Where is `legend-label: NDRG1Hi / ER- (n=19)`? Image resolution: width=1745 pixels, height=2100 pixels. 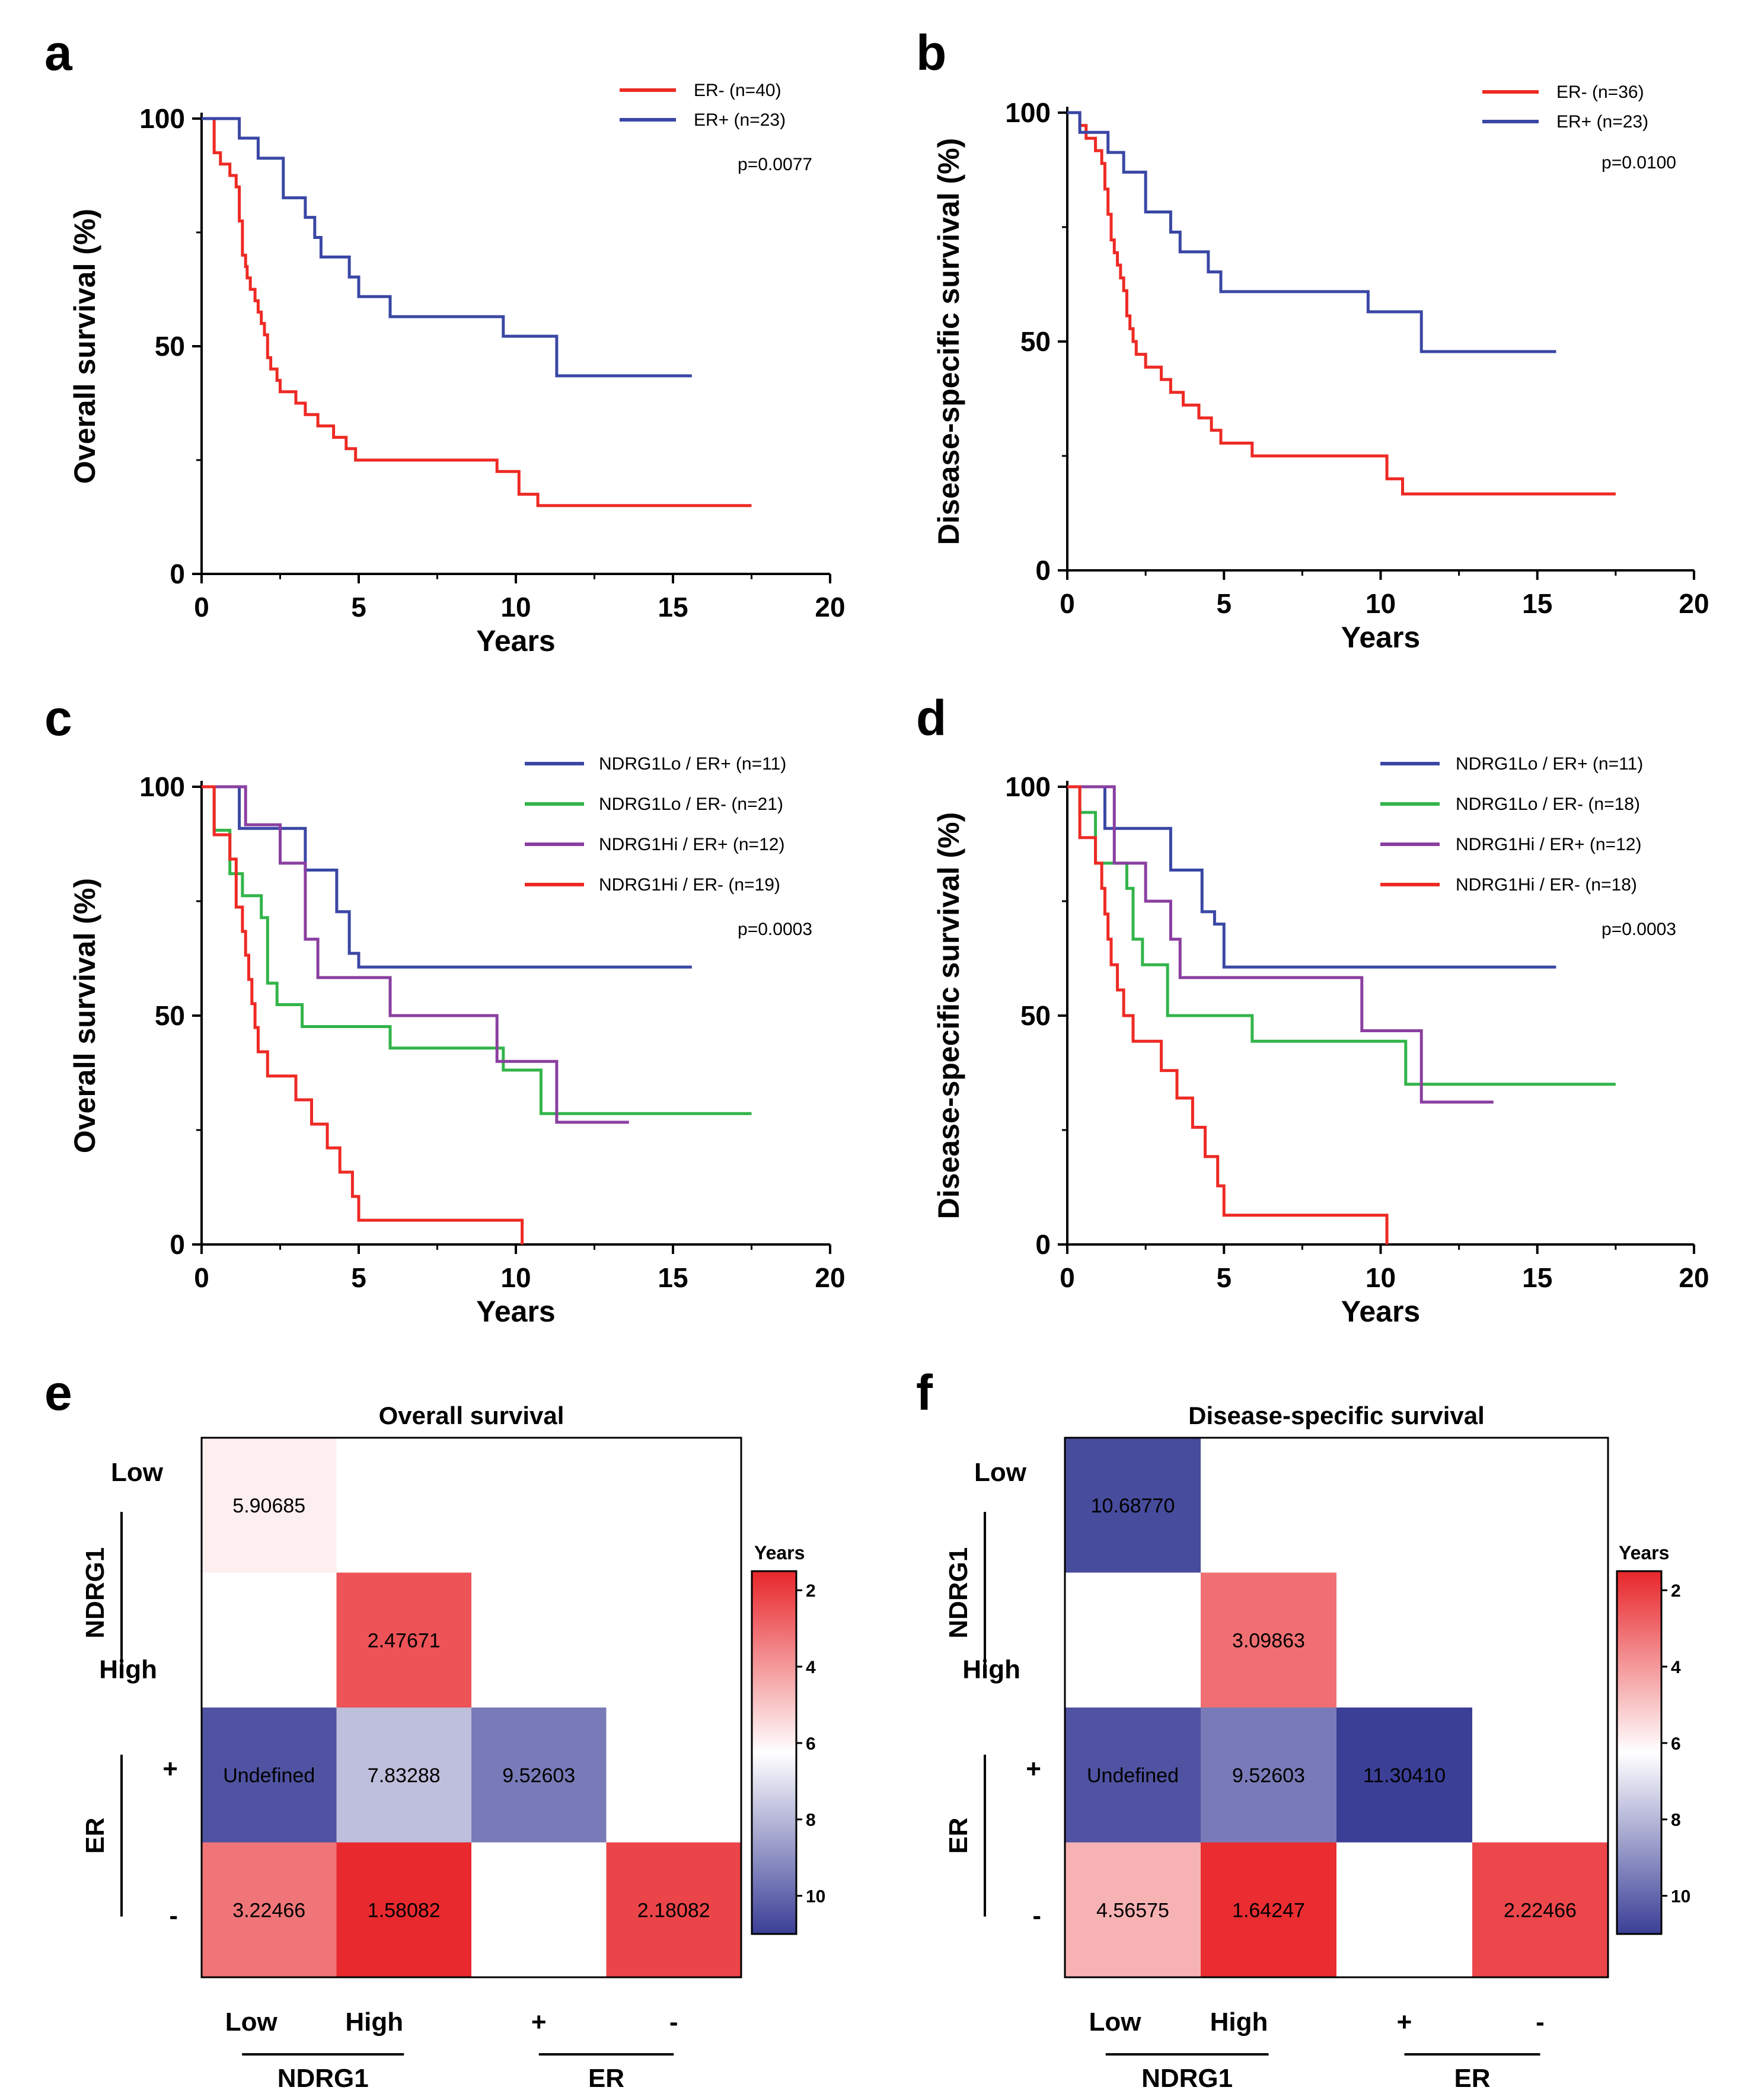 legend-label: NDRG1Hi / ER- (n=19) is located at coordinates (690, 885).